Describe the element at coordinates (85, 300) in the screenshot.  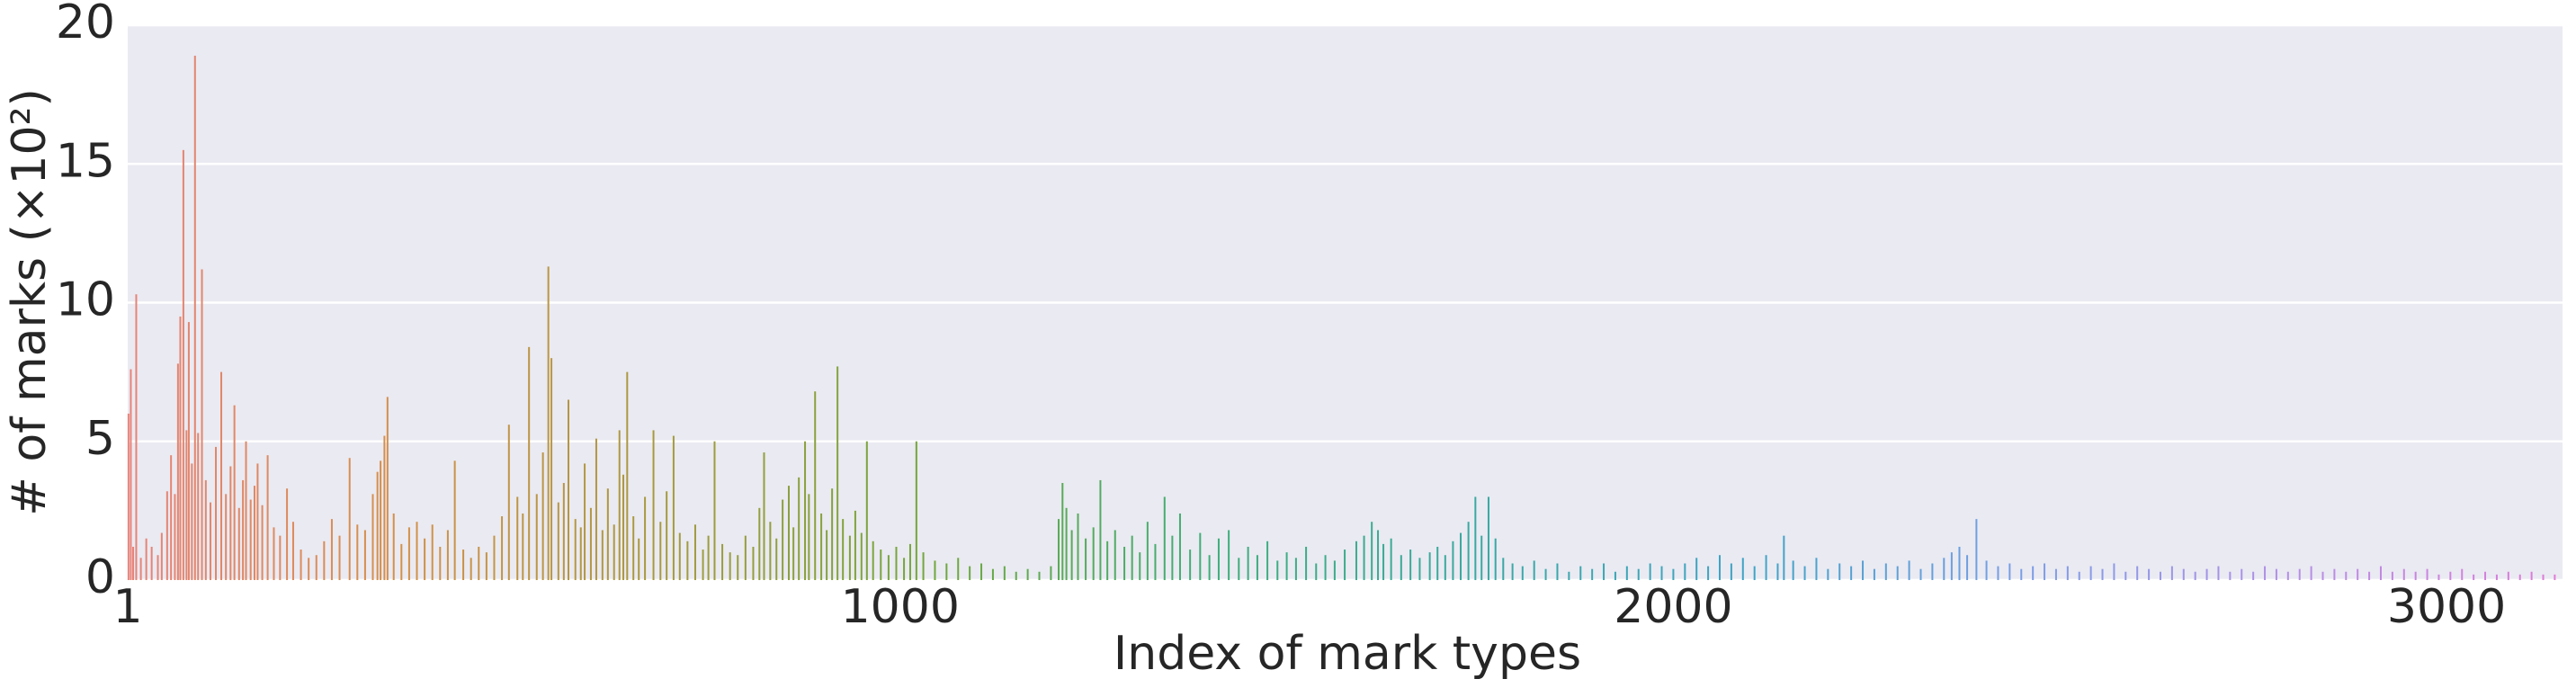
I see `y-tick-label: 10` at that location.